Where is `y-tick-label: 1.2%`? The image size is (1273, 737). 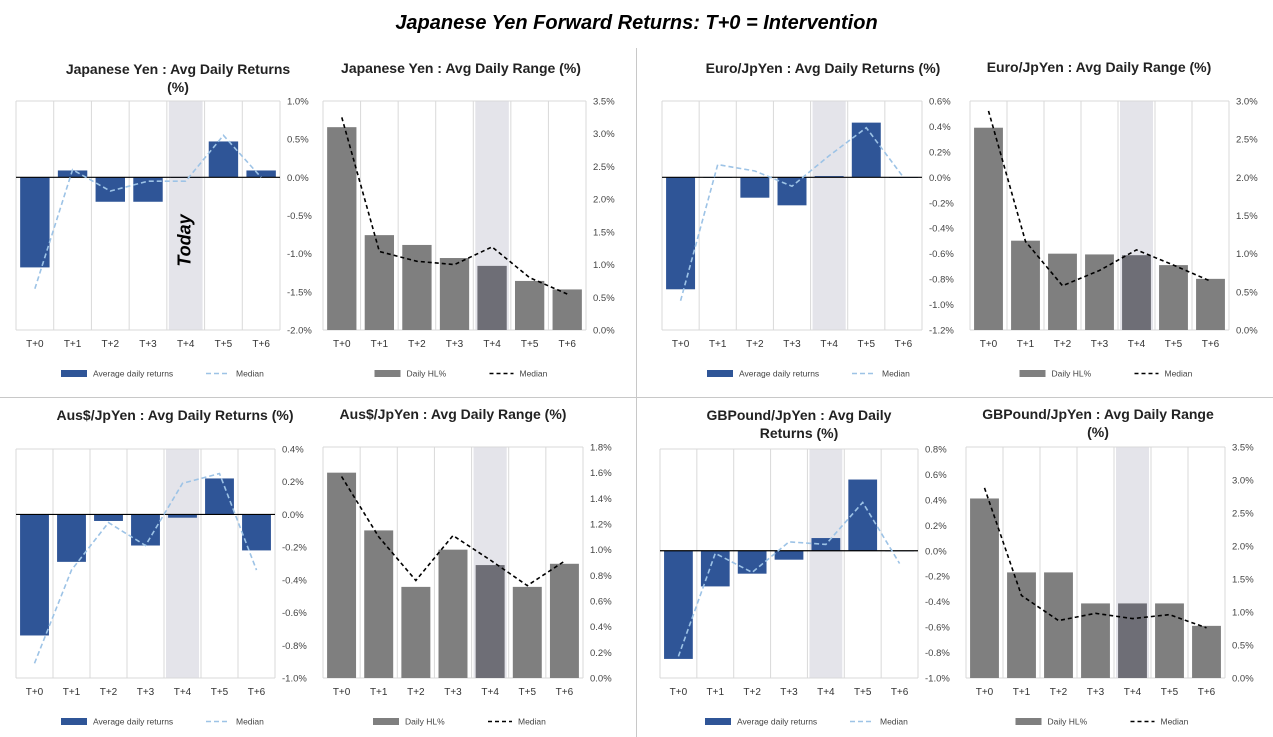
y-tick-label: 1.2% is located at coordinates (601, 525).